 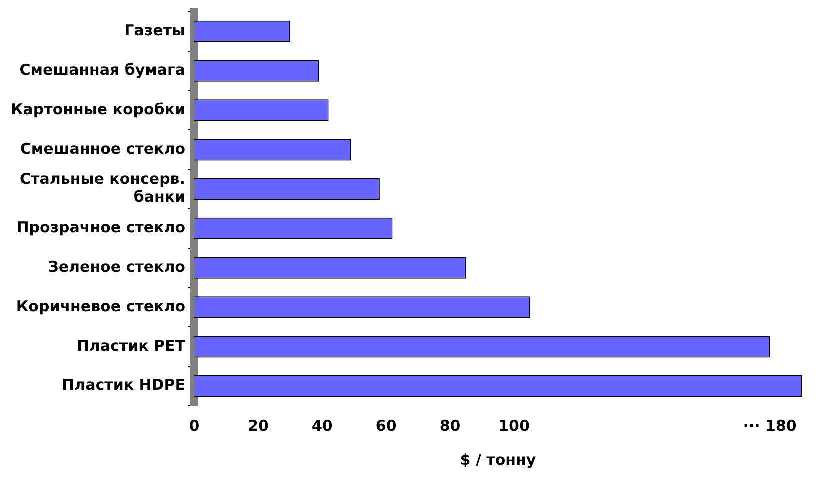 I want to click on x-tick-label: 80, so click(x=450, y=425).